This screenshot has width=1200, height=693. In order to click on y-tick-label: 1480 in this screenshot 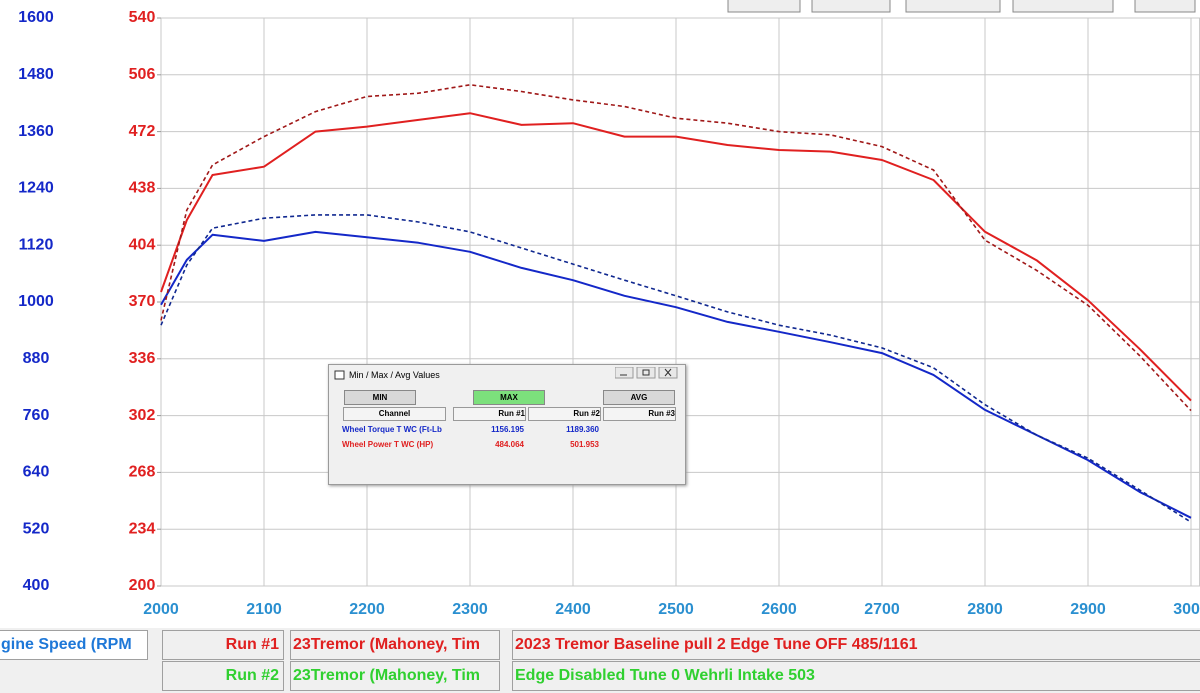, I will do `click(36, 74)`.